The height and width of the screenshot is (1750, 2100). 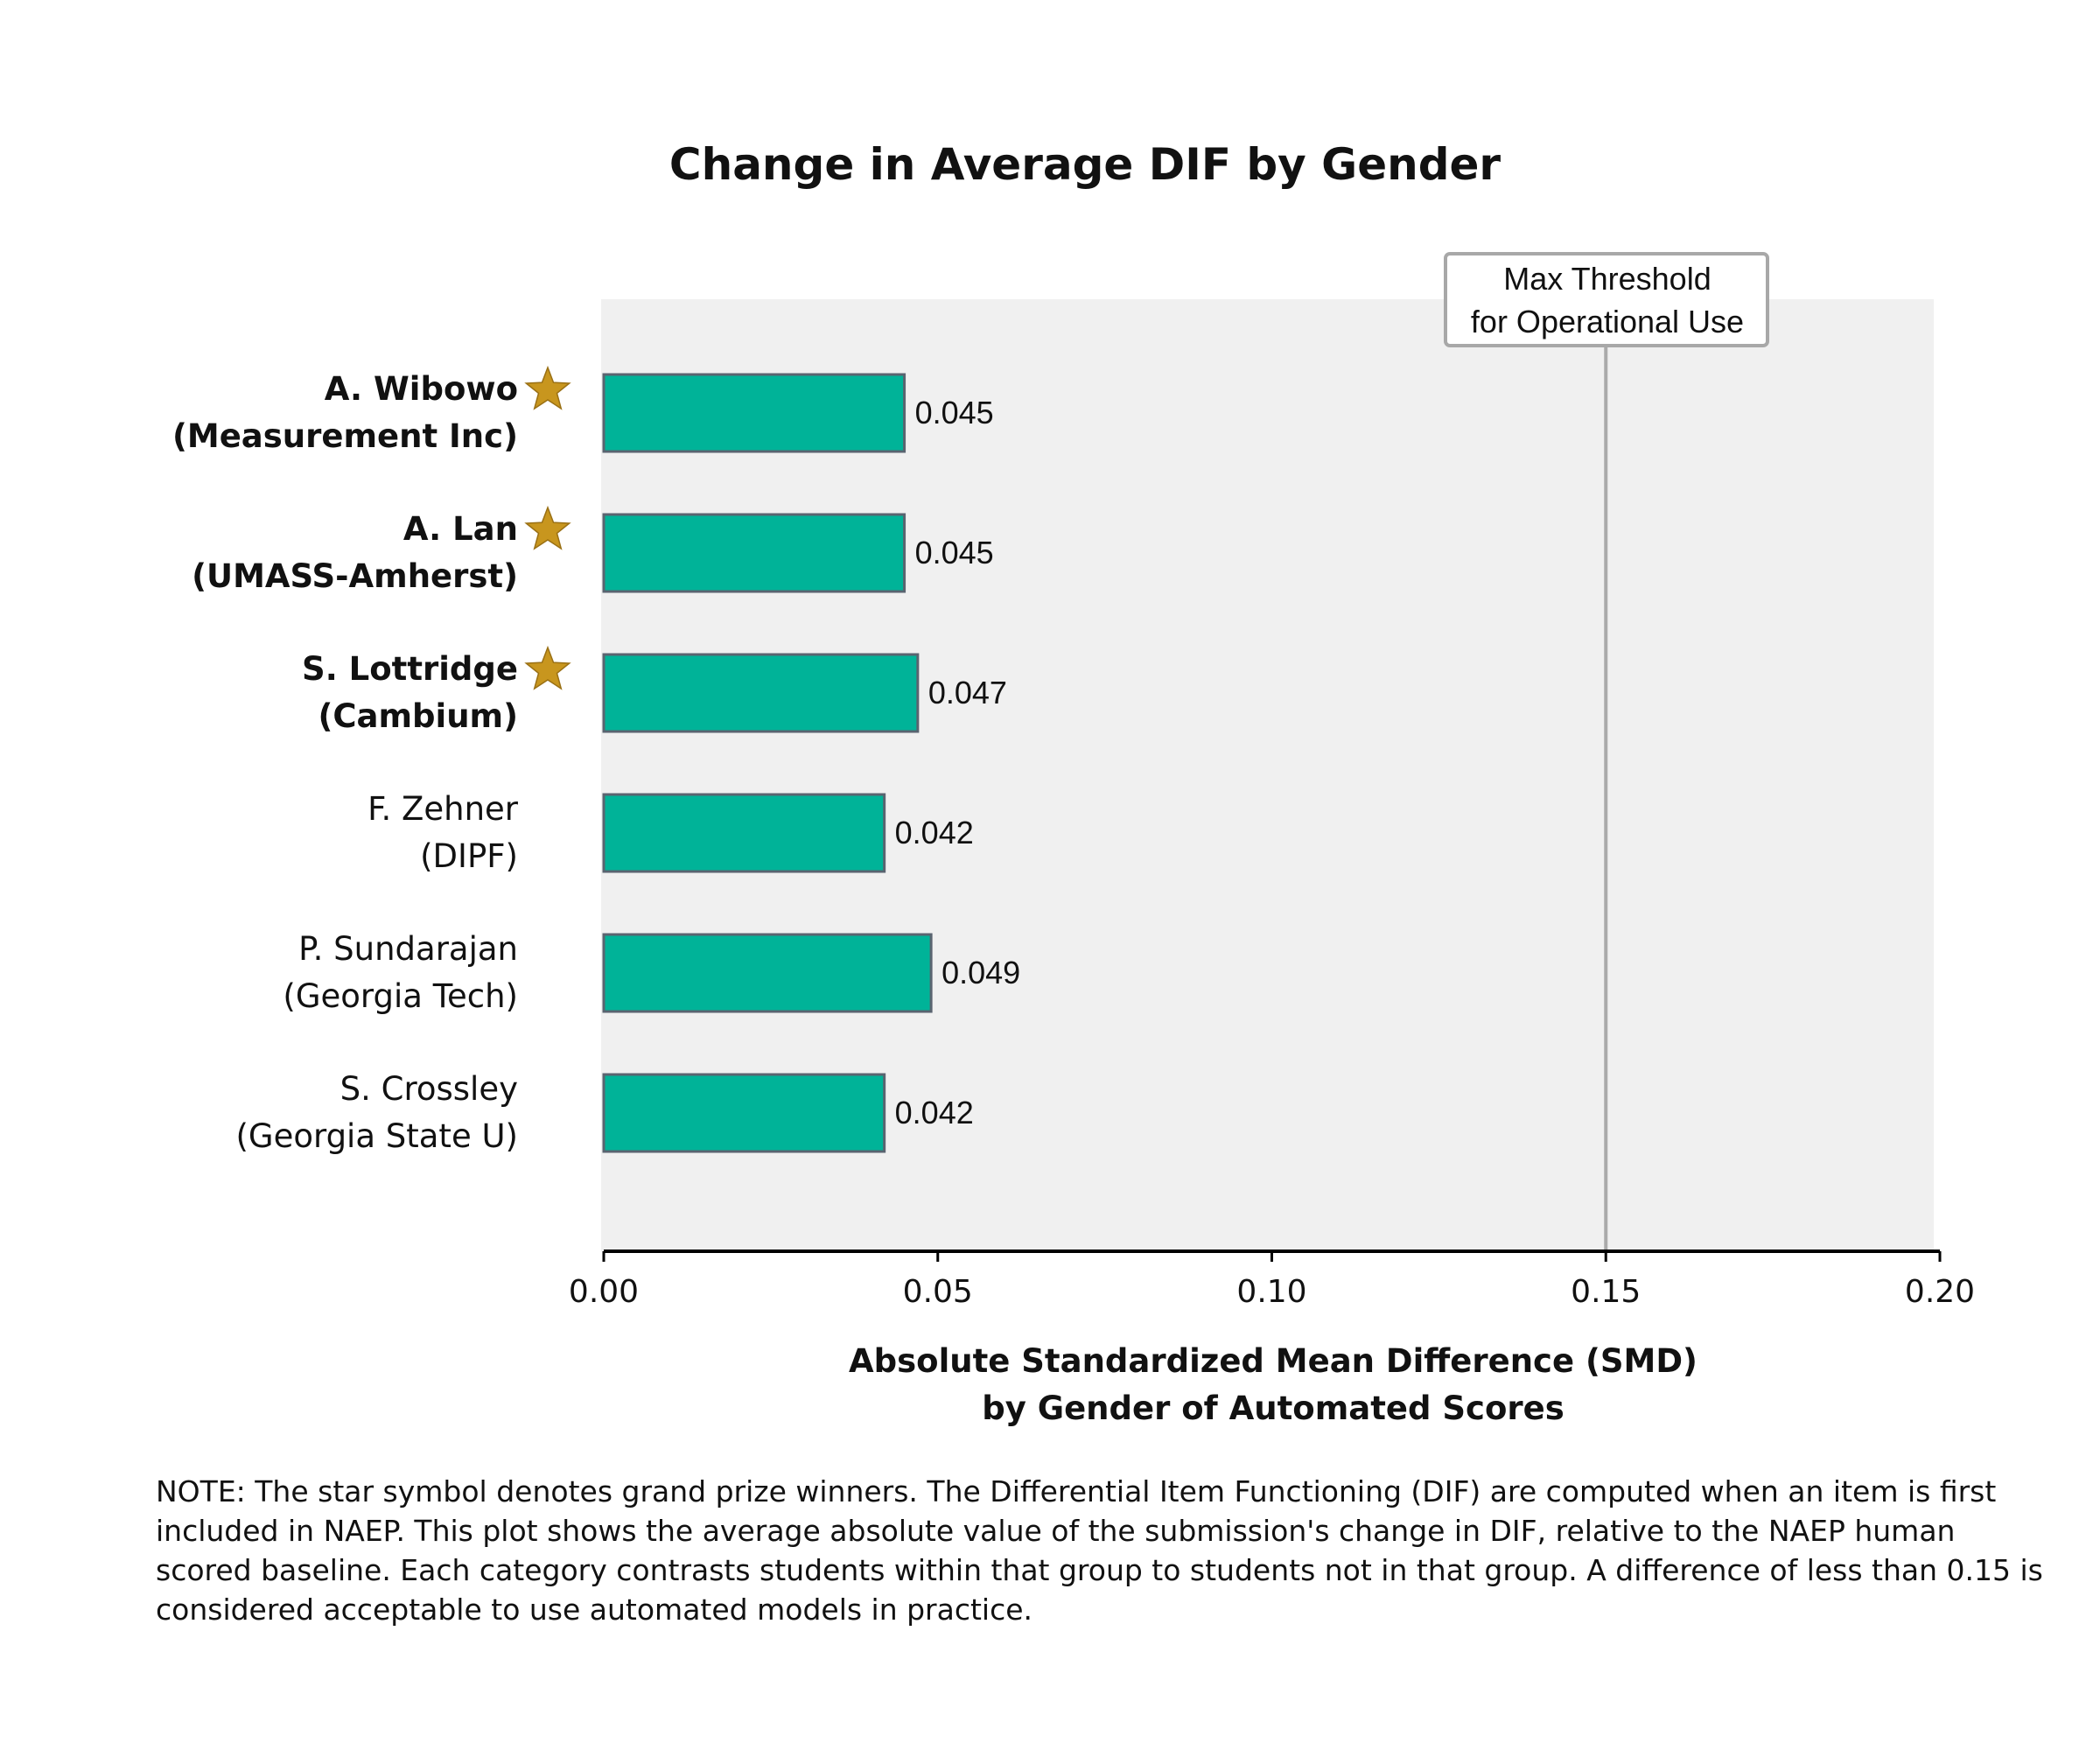 What do you see at coordinates (469, 856) in the screenshot?
I see `category-org: (DIPF)` at bounding box center [469, 856].